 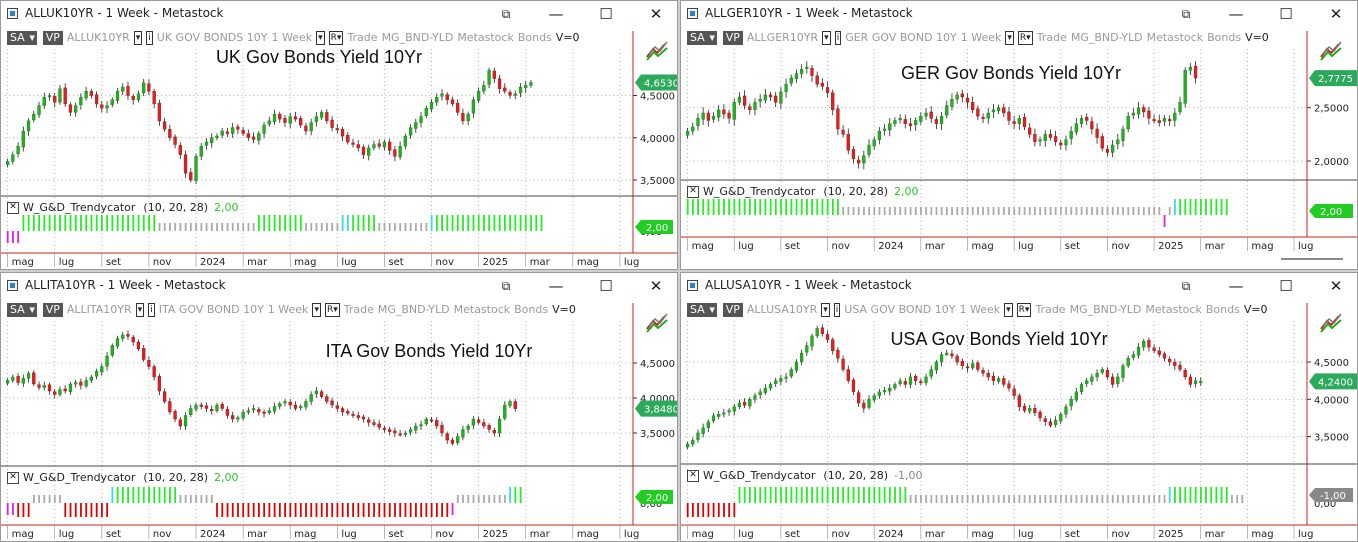 I want to click on last-price-label: 4,2400, so click(x=1335, y=382).